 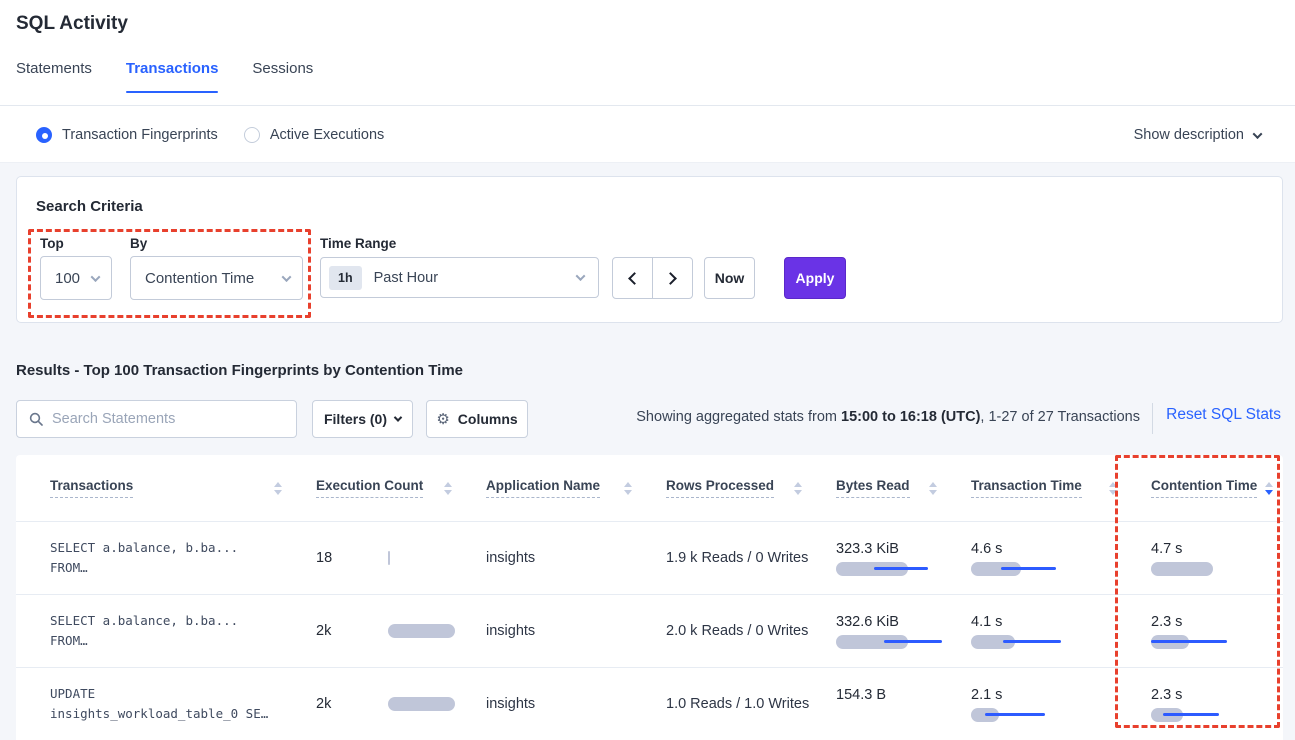 I want to click on by-select: Contention Time, so click(x=216, y=278).